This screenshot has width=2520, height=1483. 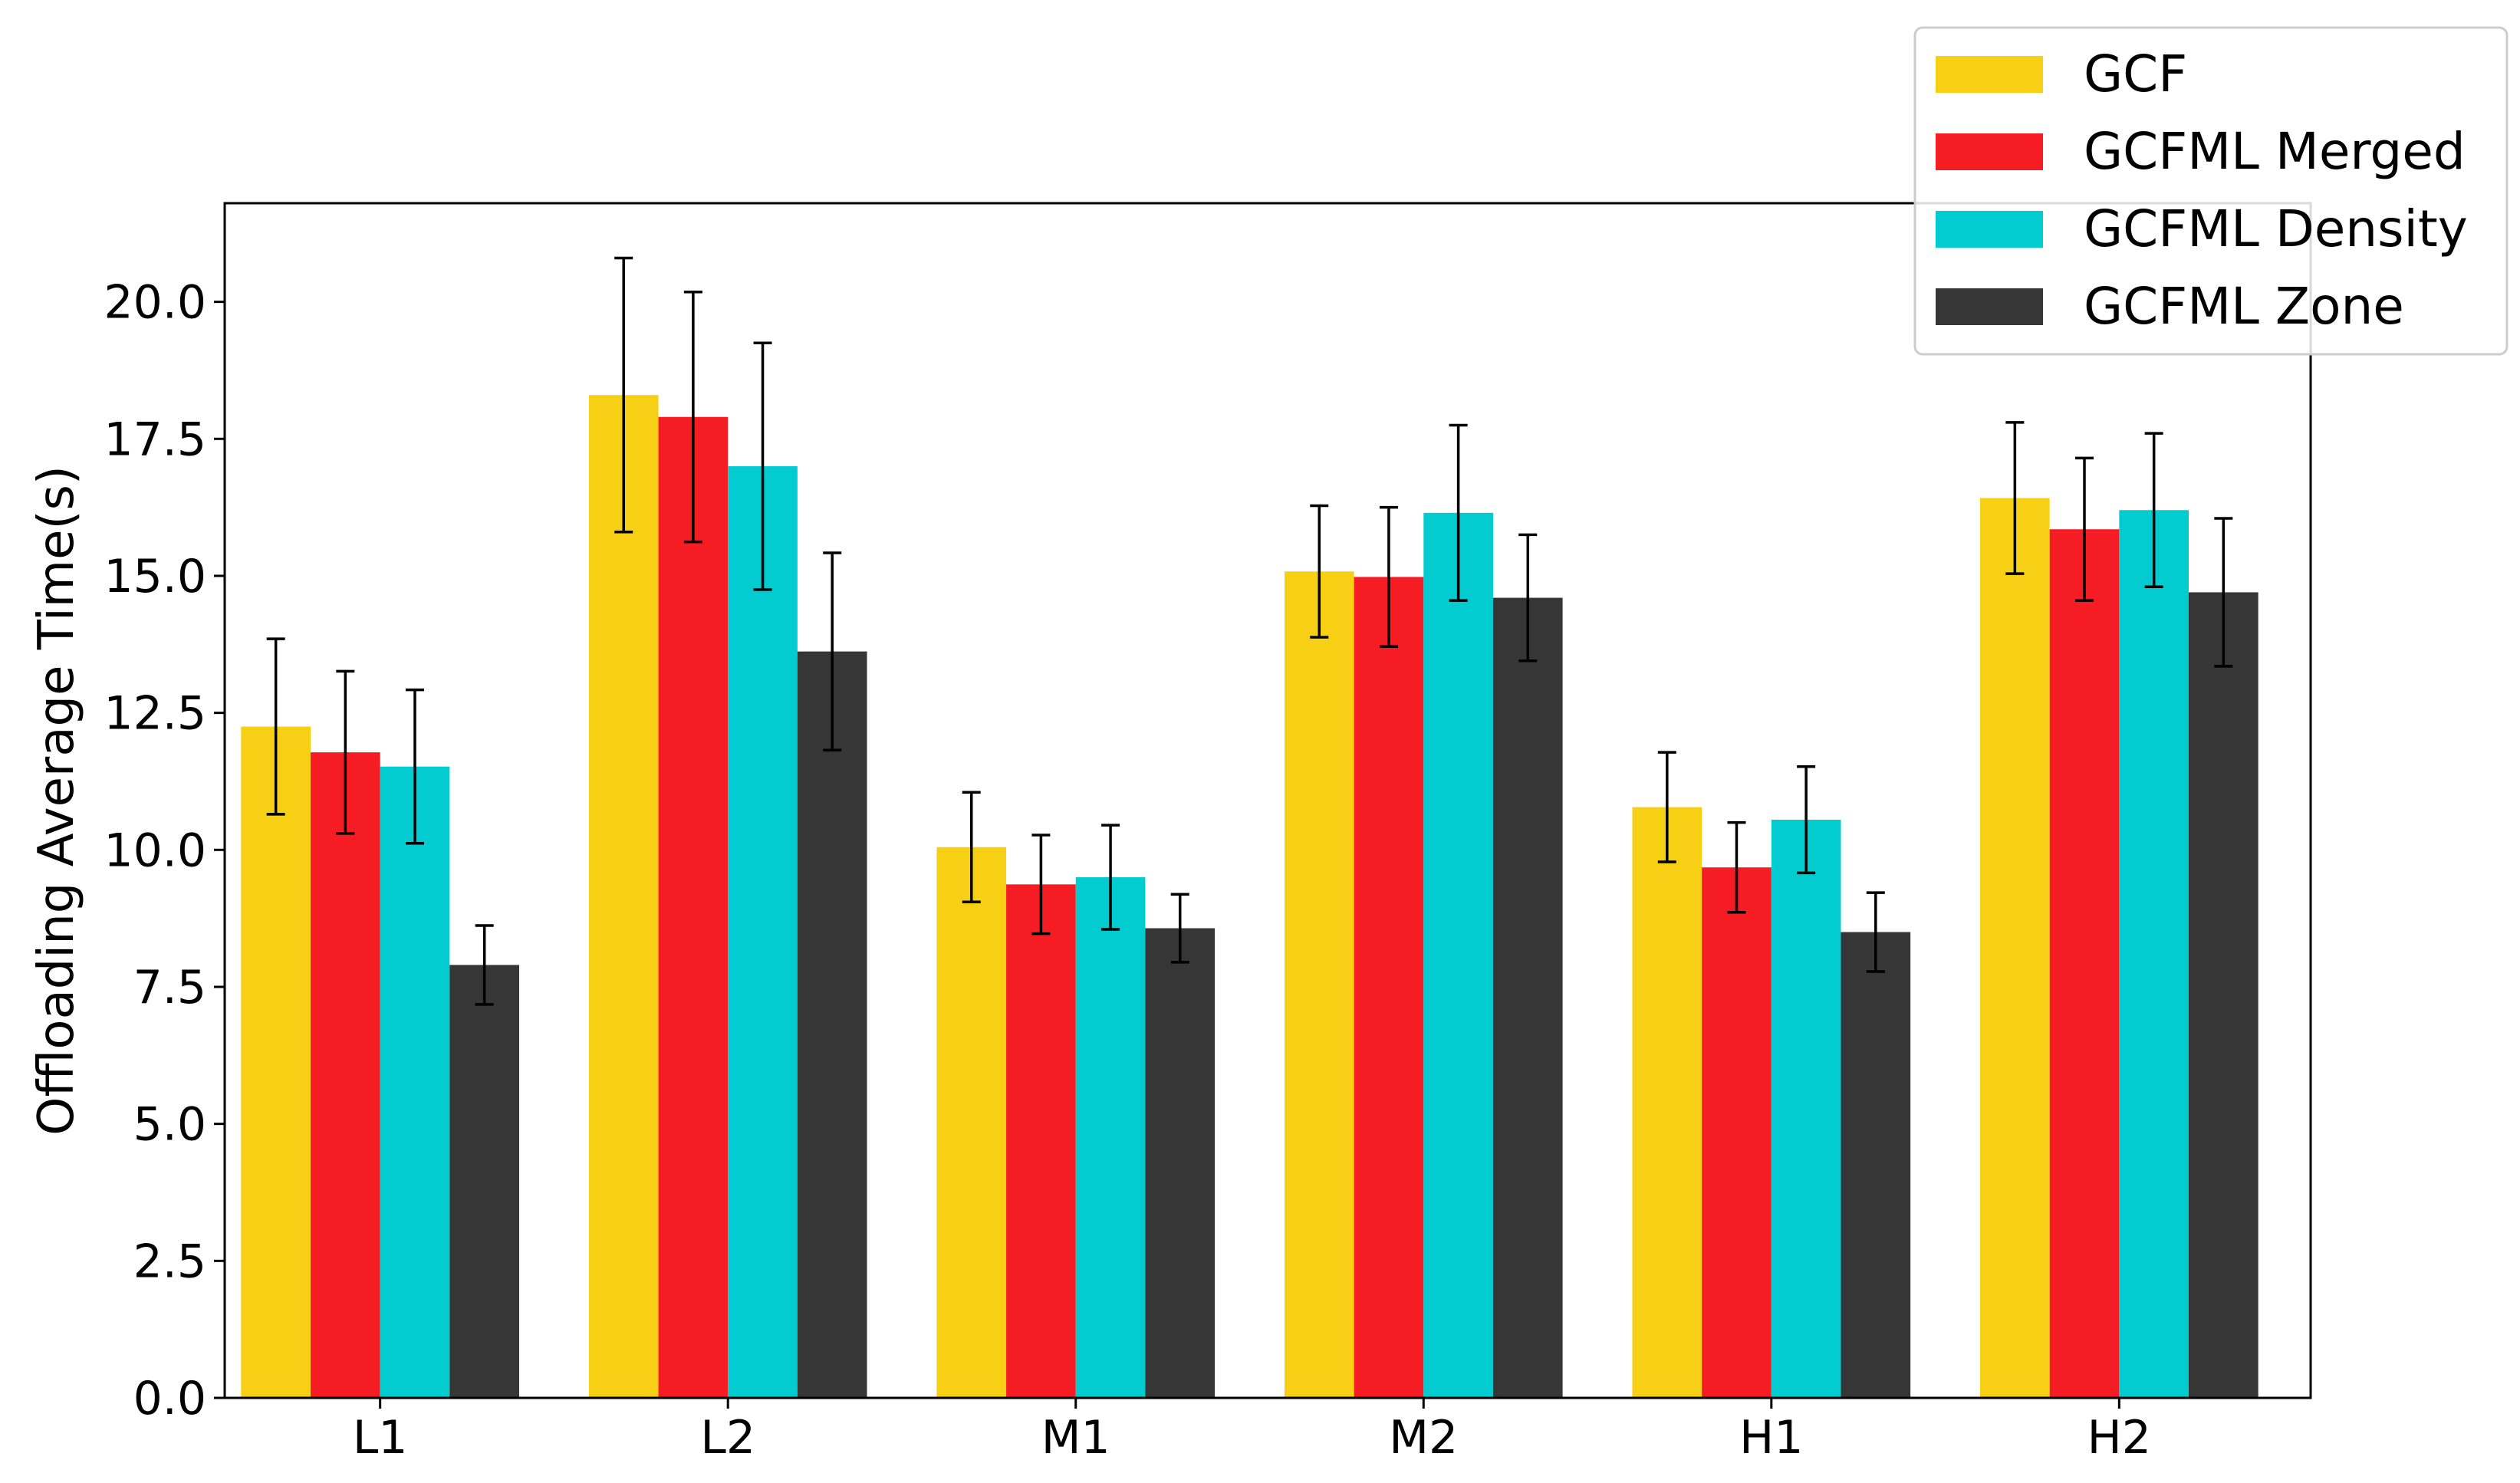 I want to click on bar-gcfml-merged-l2, so click(x=693, y=907).